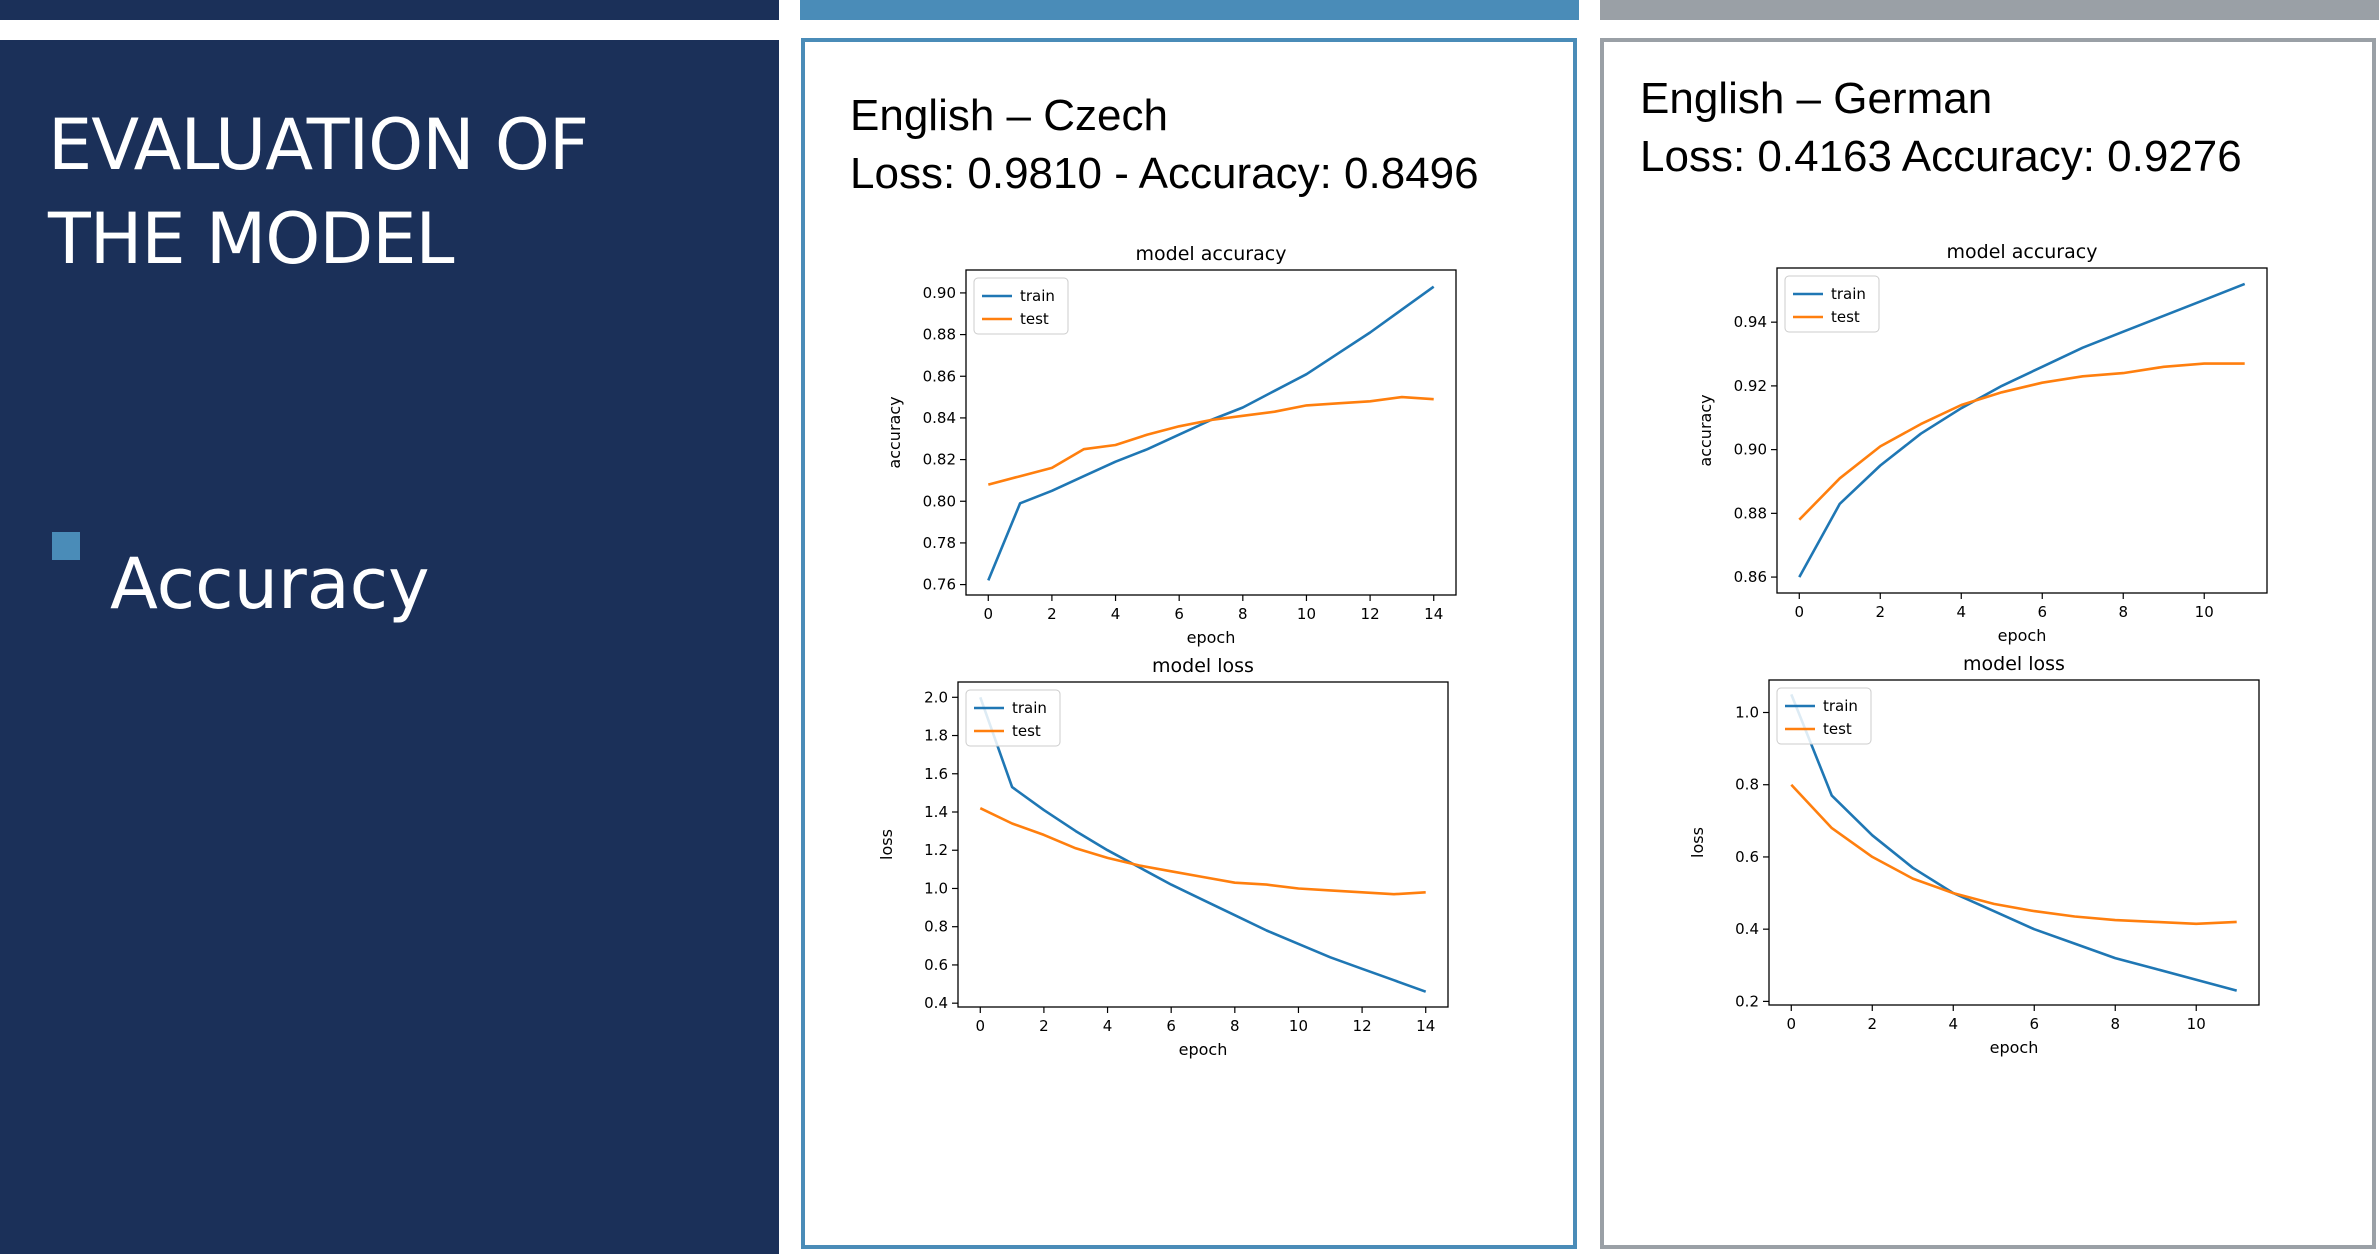 The width and height of the screenshot is (2379, 1258). I want to click on slide-title-line-1: EVALUATION OF, so click(318, 145).